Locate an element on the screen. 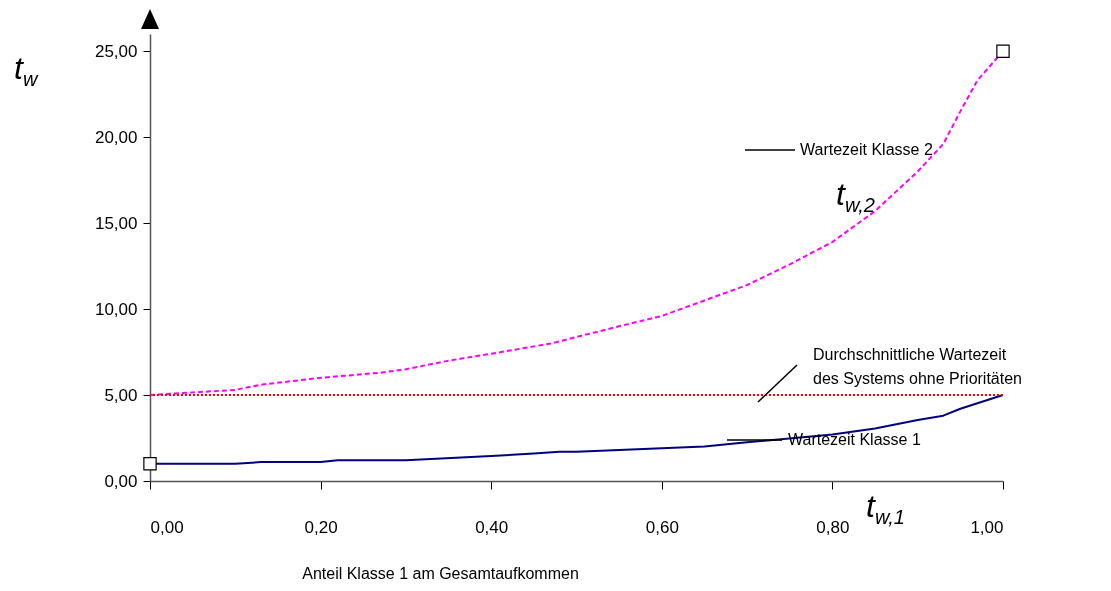 This screenshot has height=591, width=1111. x-tick-label: 1,00 is located at coordinates (987, 527).